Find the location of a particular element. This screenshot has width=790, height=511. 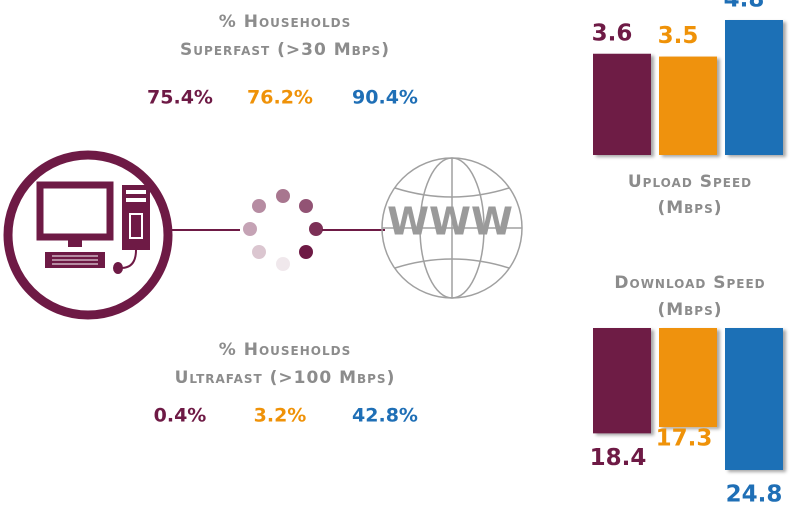

superfast-title: % Households is located at coordinates (285, 22).